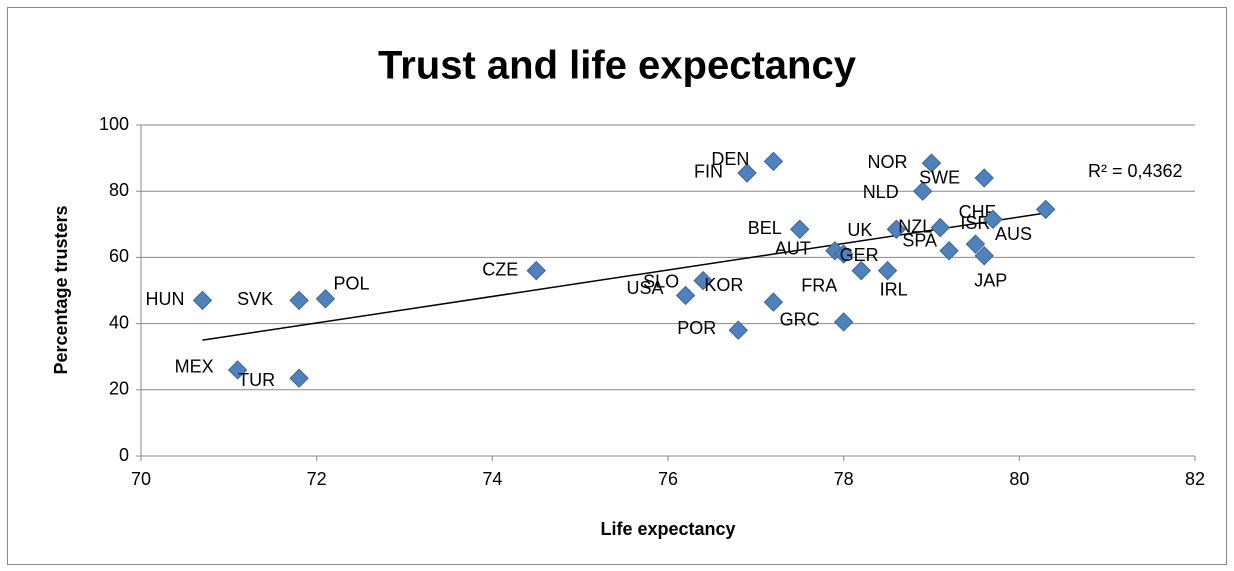 The height and width of the screenshot is (571, 1234). What do you see at coordinates (119, 256) in the screenshot?
I see `y-tick-label: 60` at bounding box center [119, 256].